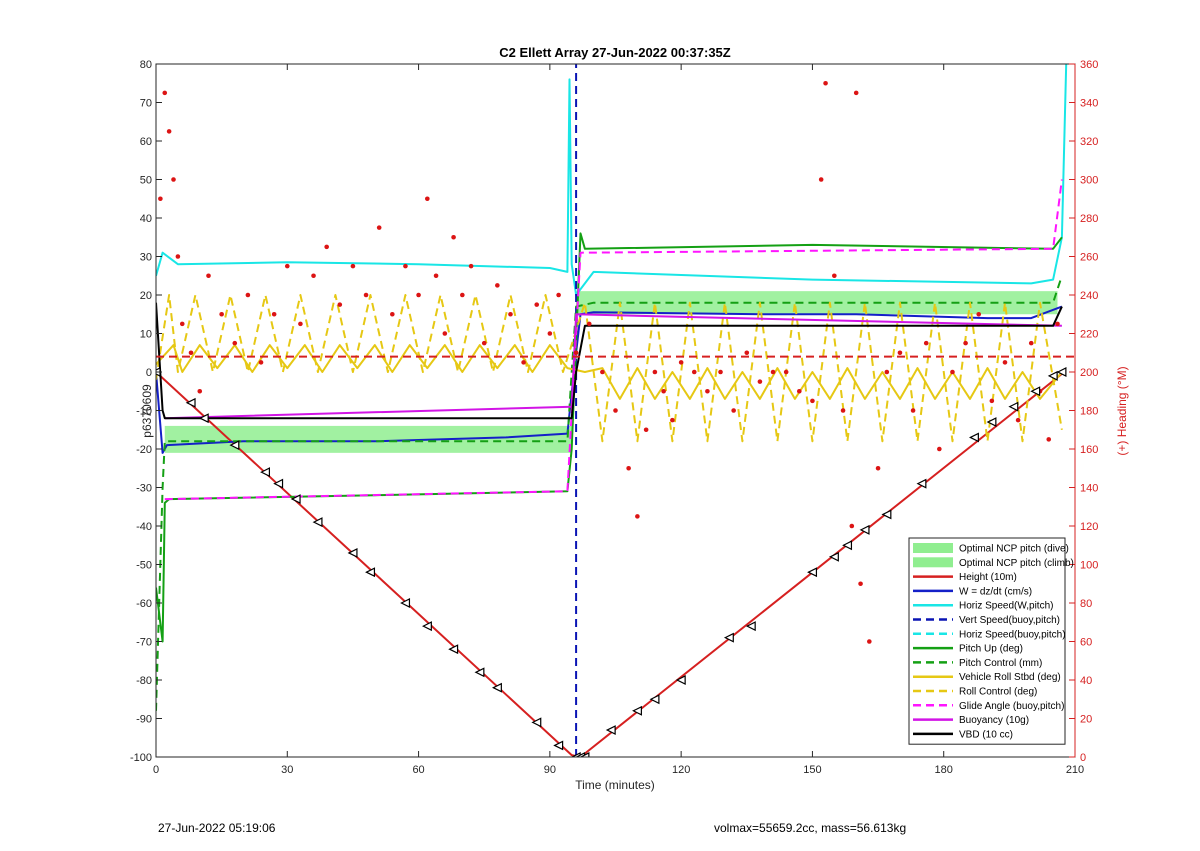 Image resolution: width=1200 pixels, height=851 pixels. Describe the element at coordinates (1089, 450) in the screenshot. I see `y-tick-label-right: 160` at that location.